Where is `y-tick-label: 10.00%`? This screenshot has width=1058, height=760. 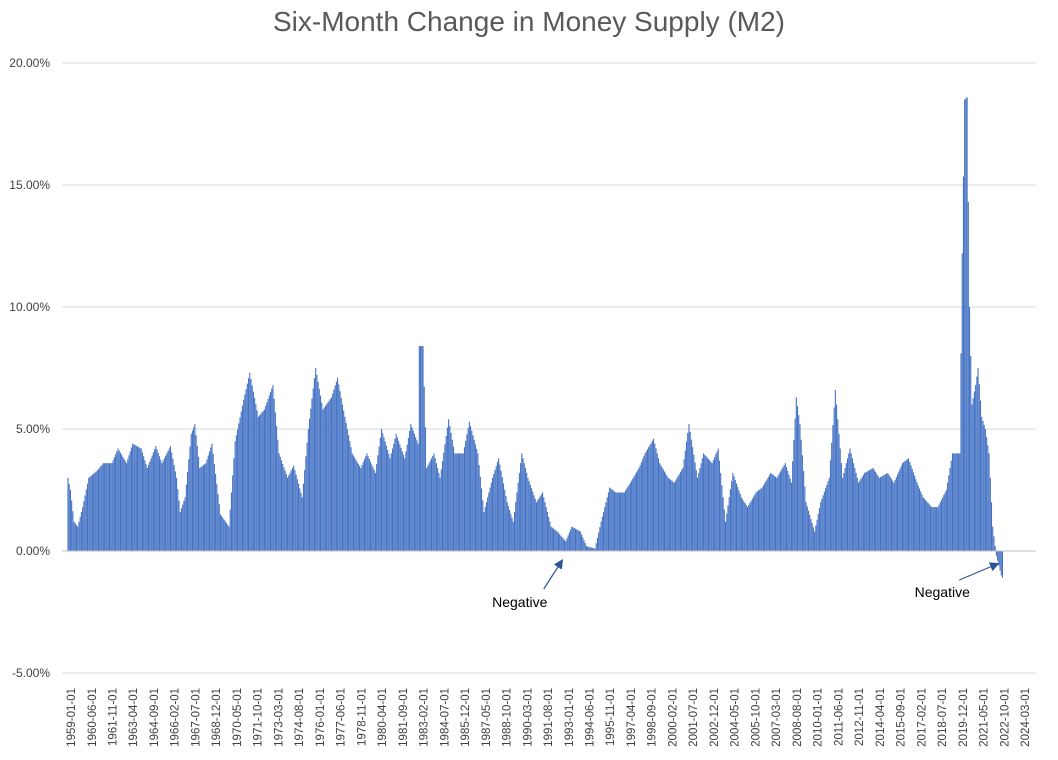
y-tick-label: 10.00% is located at coordinates (29, 307).